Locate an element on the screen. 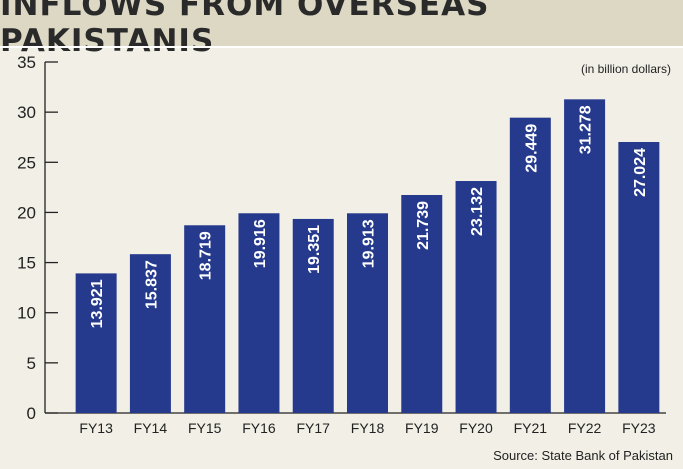 Image resolution: width=683 pixels, height=469 pixels. y-tick-label: 0 is located at coordinates (31, 413).